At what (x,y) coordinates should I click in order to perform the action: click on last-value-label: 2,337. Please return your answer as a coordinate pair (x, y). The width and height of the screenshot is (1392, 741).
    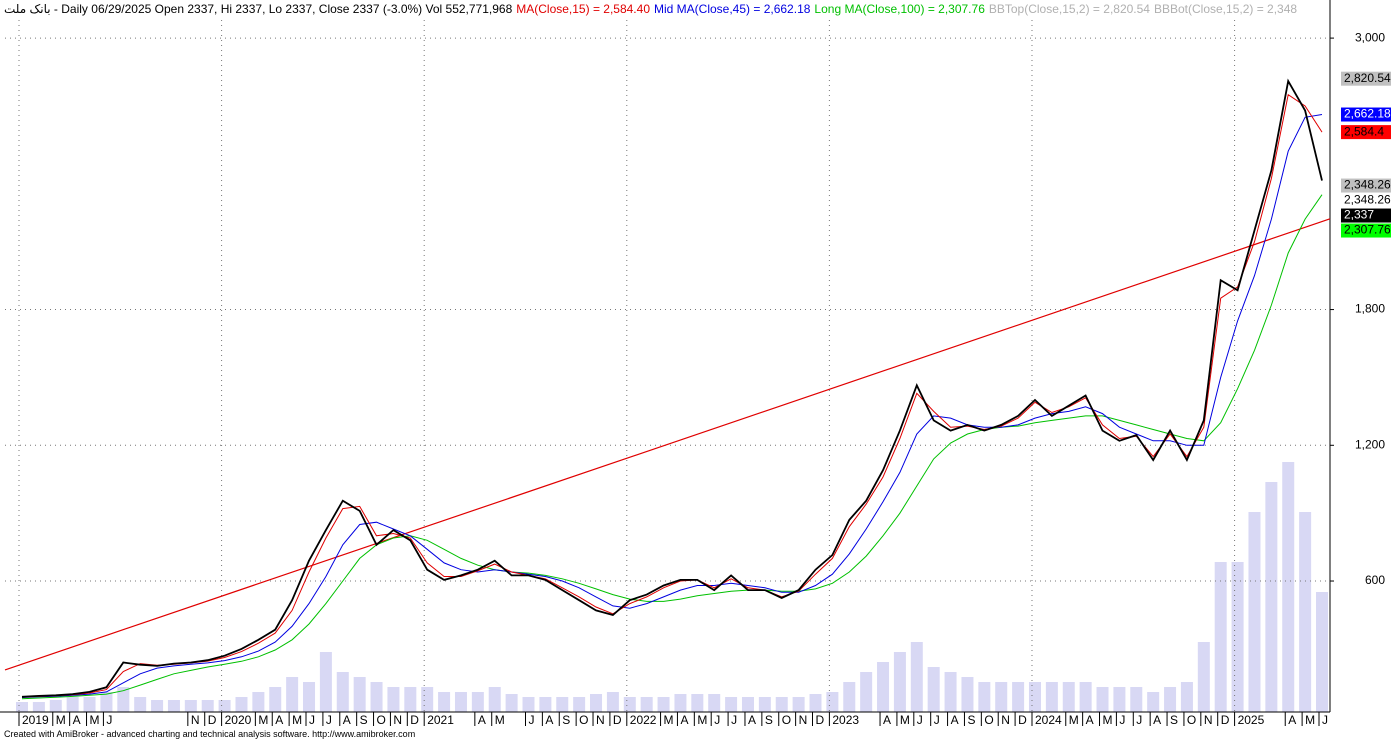
    Looking at the image, I should click on (1359, 215).